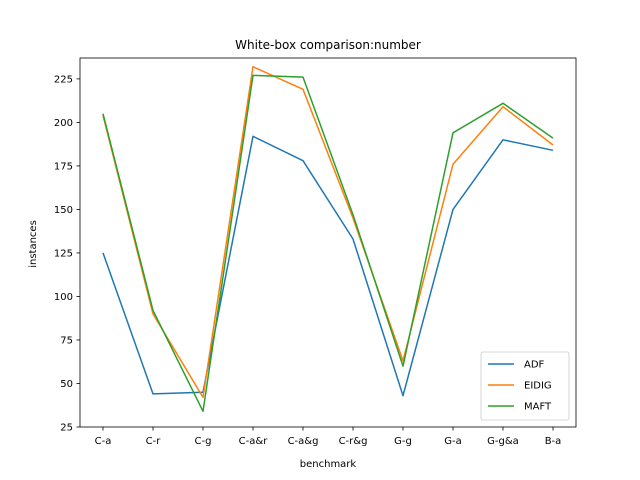 The height and width of the screenshot is (480, 640). I want to click on legend: ADF EIDIG MAFT, so click(525, 386).